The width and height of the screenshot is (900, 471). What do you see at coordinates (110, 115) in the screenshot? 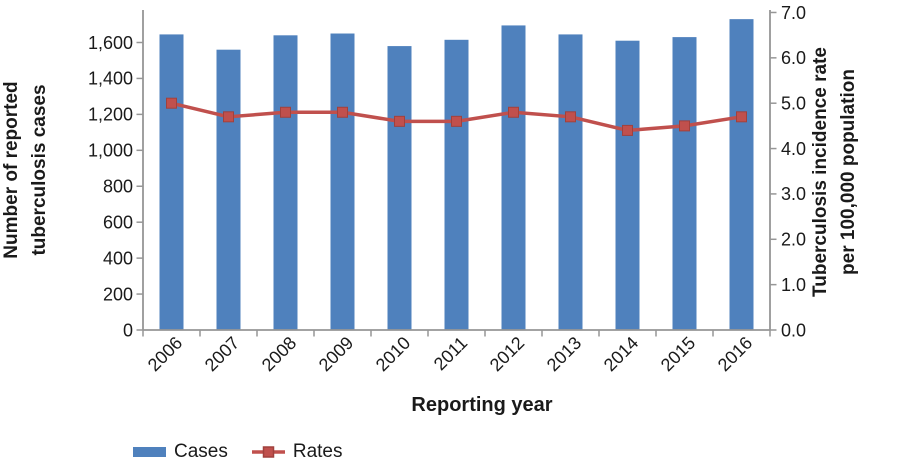
I see `left-tick-label: 1,200` at bounding box center [110, 115].